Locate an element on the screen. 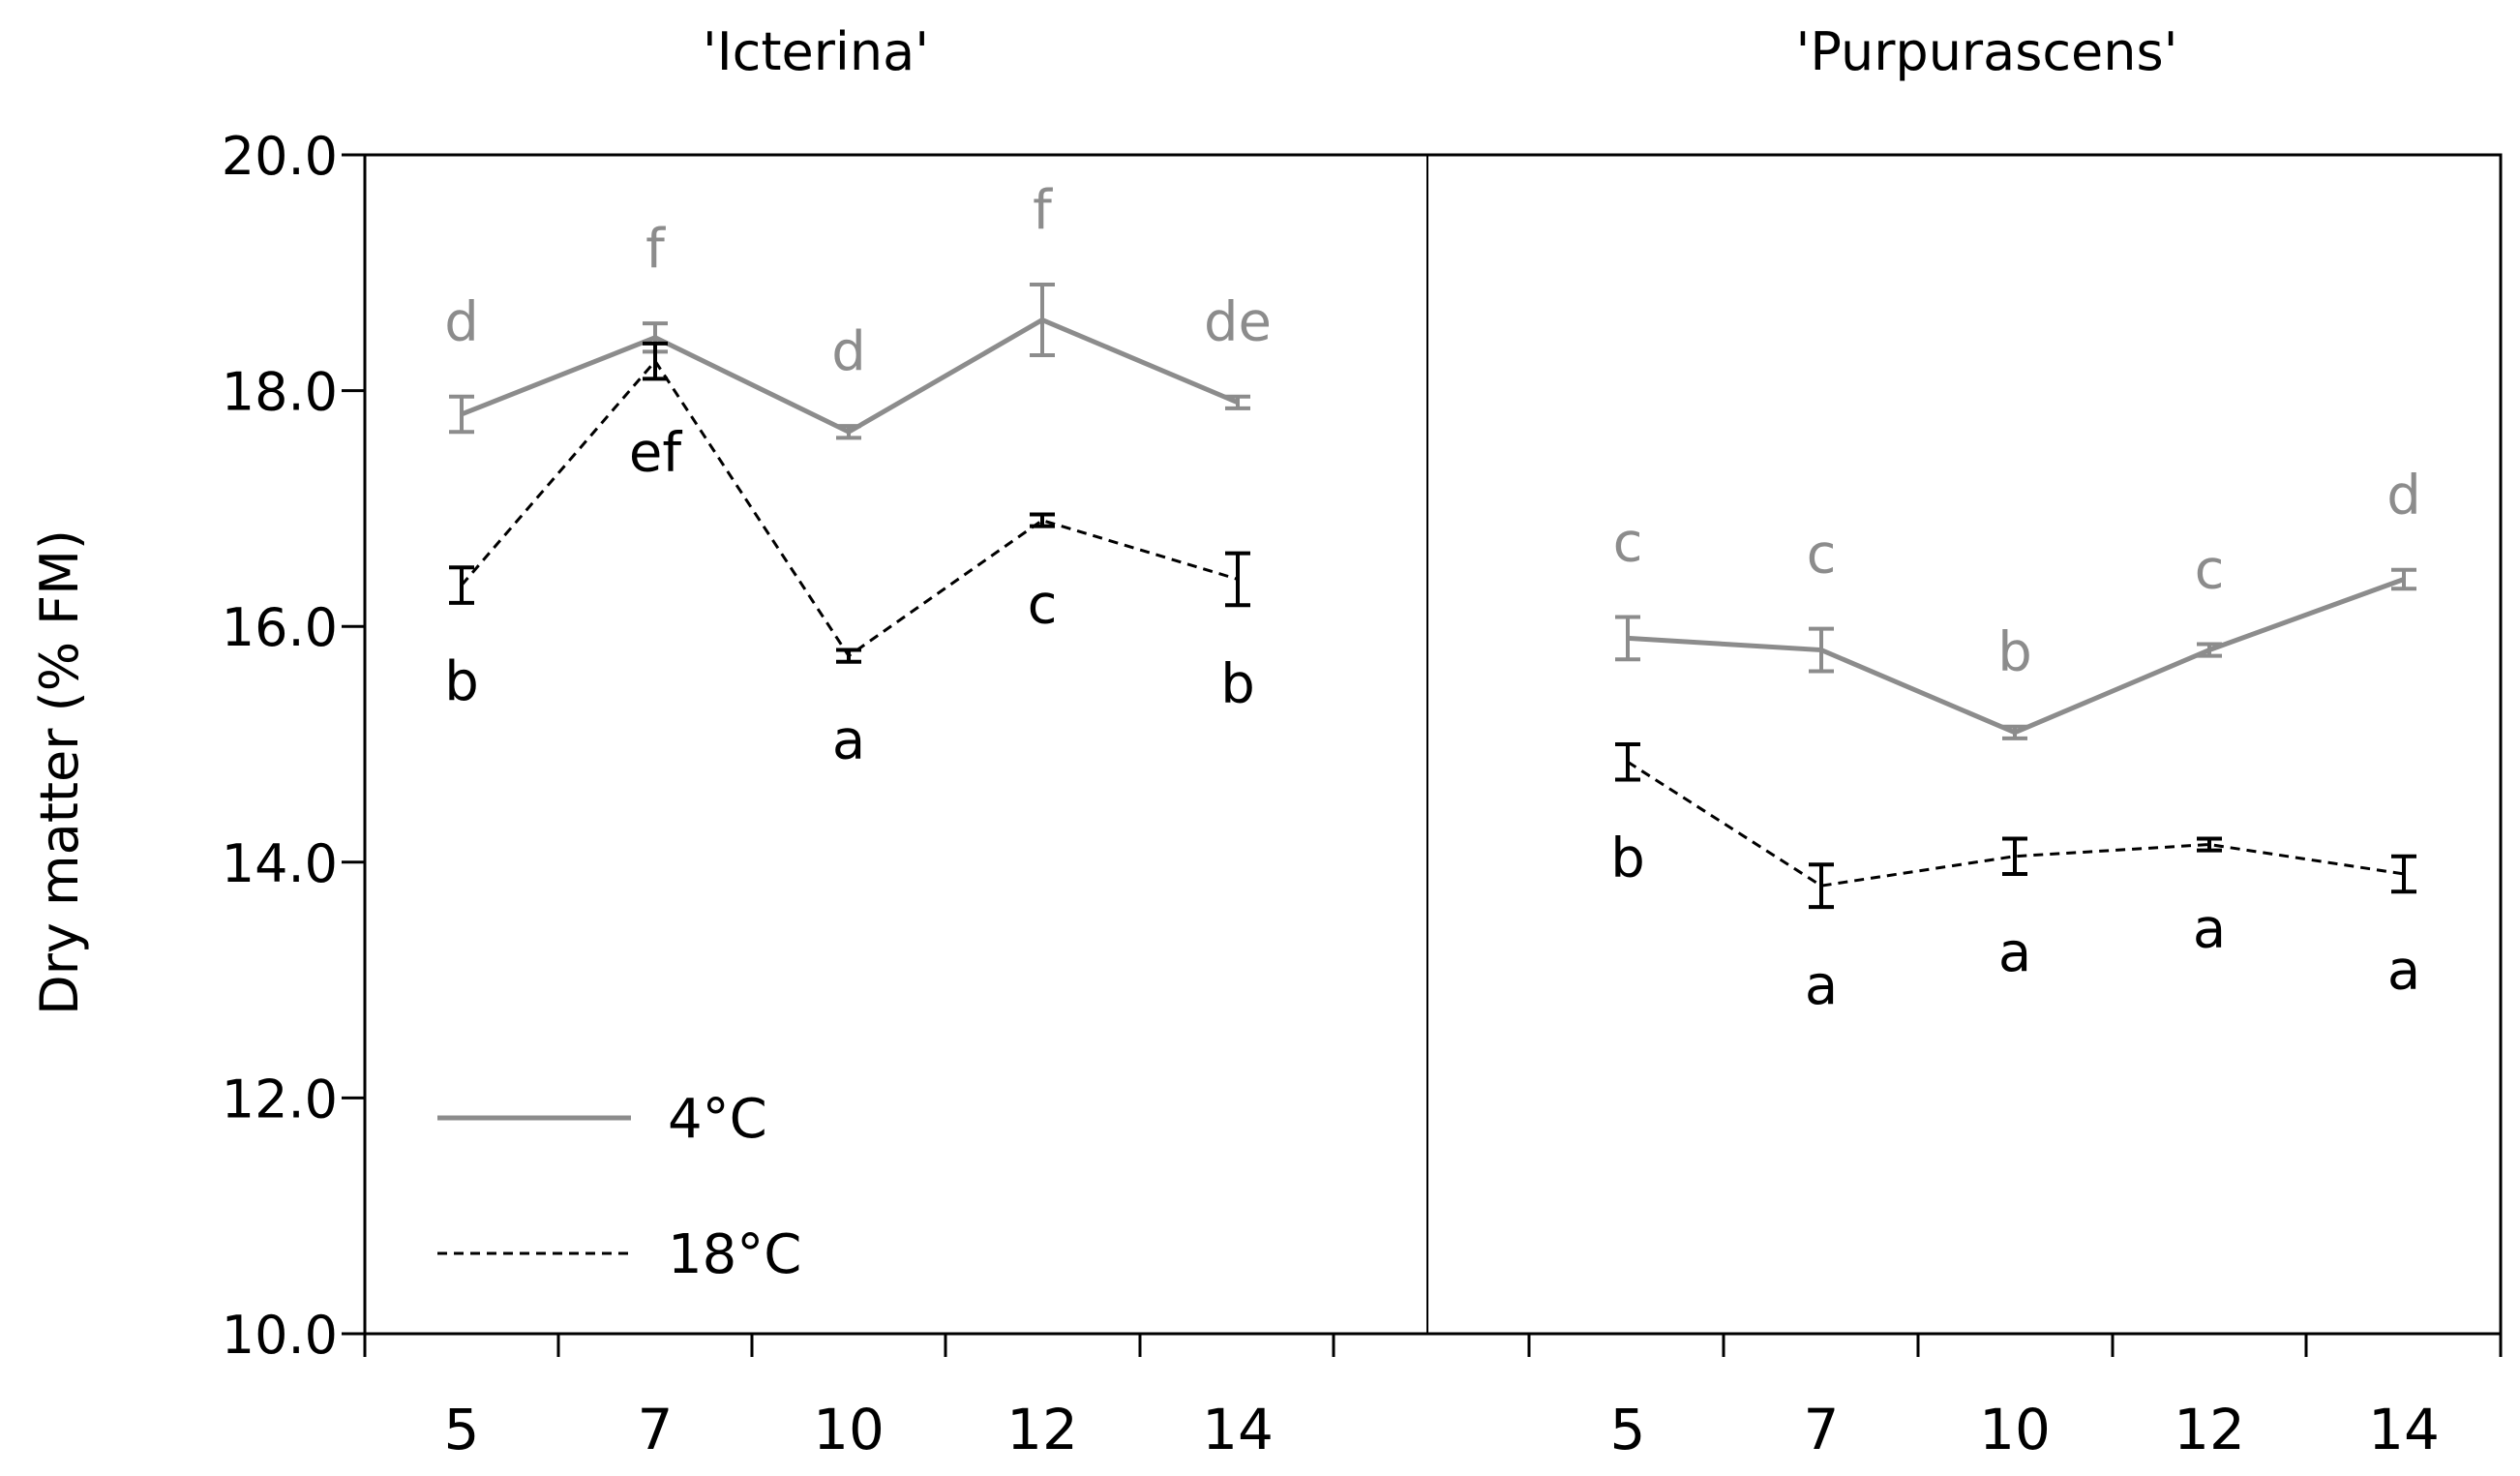 The width and height of the screenshot is (2520, 1476). y-axis-label: Dry matter (% FM) is located at coordinates (60, 772).